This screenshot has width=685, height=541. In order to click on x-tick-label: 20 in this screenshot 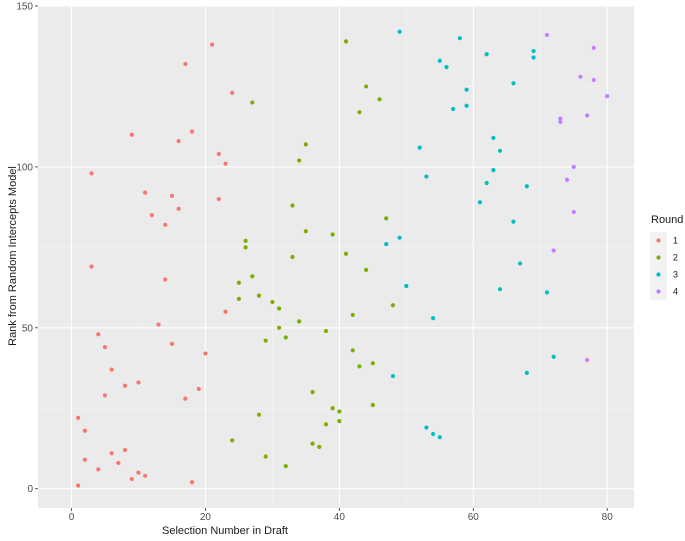, I will do `click(206, 517)`.